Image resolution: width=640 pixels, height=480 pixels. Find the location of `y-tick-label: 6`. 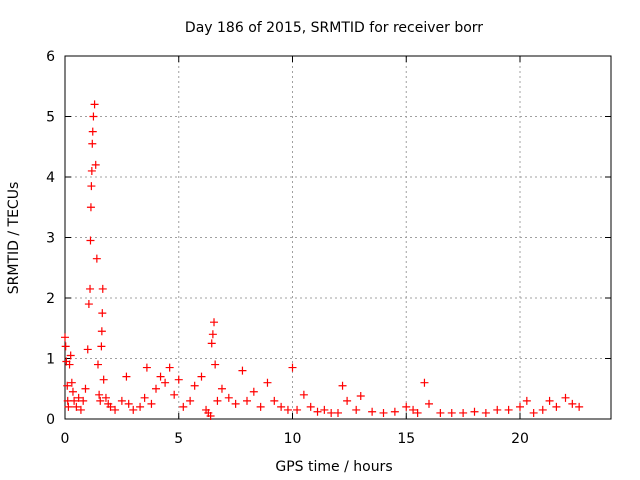

y-tick-label: 6 is located at coordinates (50, 57).